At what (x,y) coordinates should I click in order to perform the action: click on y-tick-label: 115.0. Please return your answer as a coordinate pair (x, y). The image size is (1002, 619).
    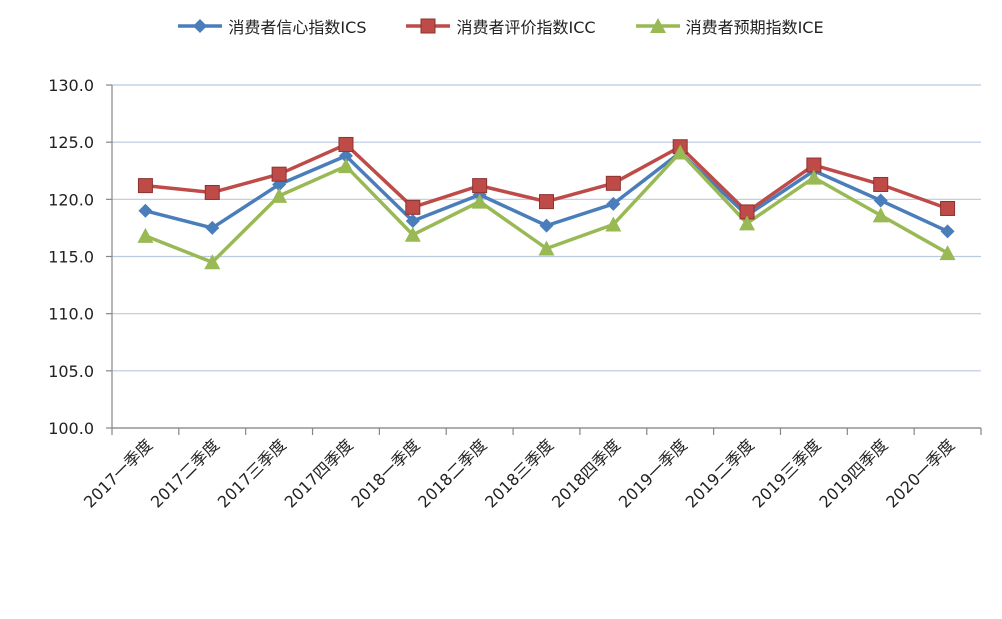
    Looking at the image, I should click on (71, 257).